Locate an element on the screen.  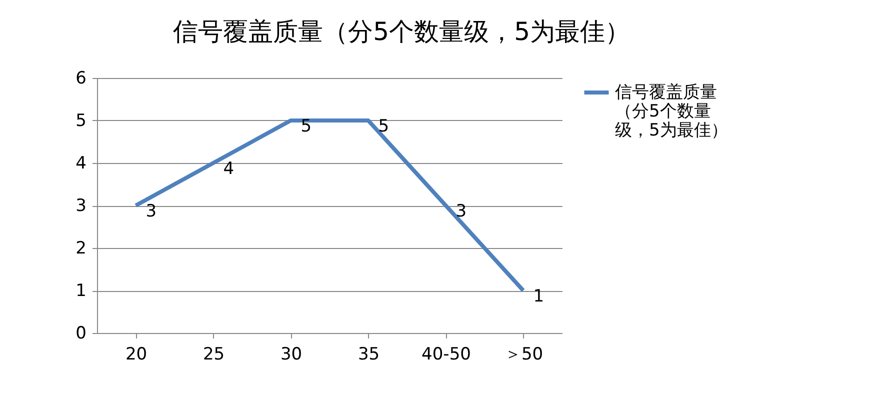
y-tick-label: 1 is located at coordinates (81, 291).